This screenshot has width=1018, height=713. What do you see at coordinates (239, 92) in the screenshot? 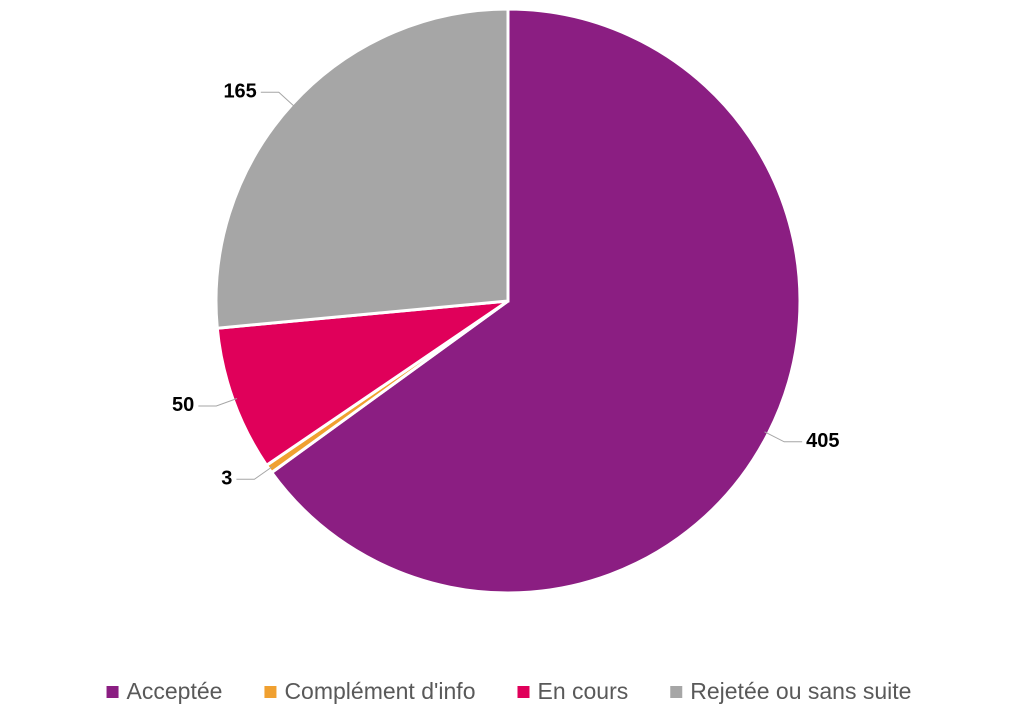
I see `data-label: 165` at bounding box center [239, 92].